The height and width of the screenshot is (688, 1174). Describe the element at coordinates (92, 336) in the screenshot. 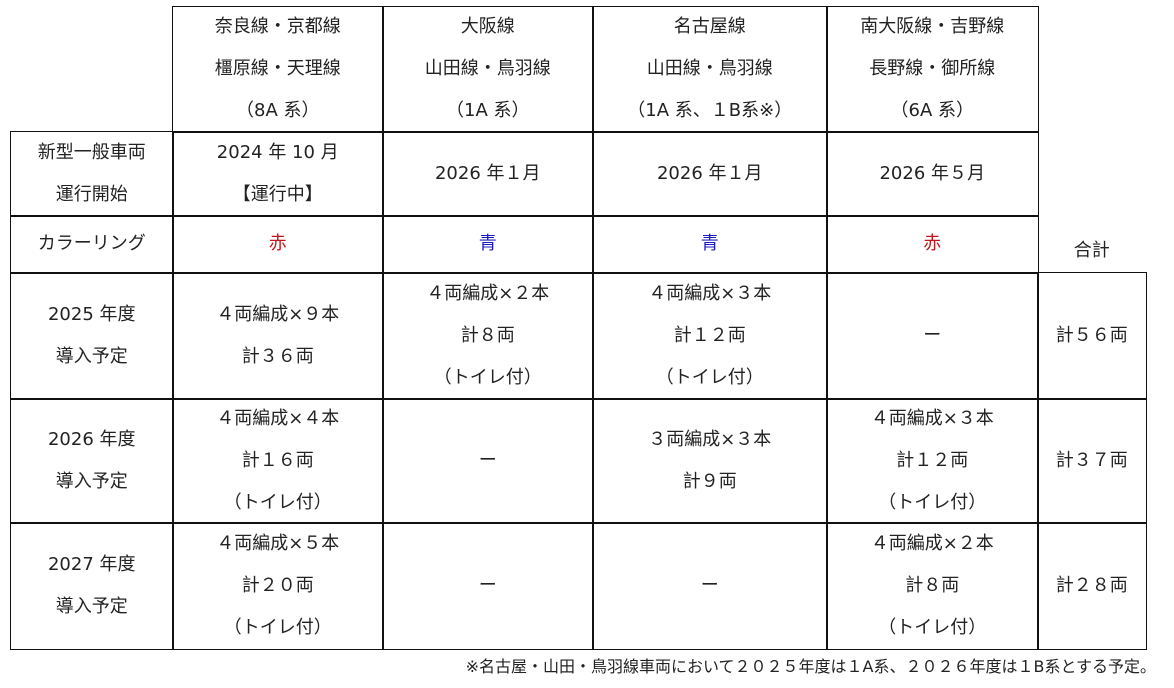

I see `row-label-year: 2025 年度 導入予定` at that location.